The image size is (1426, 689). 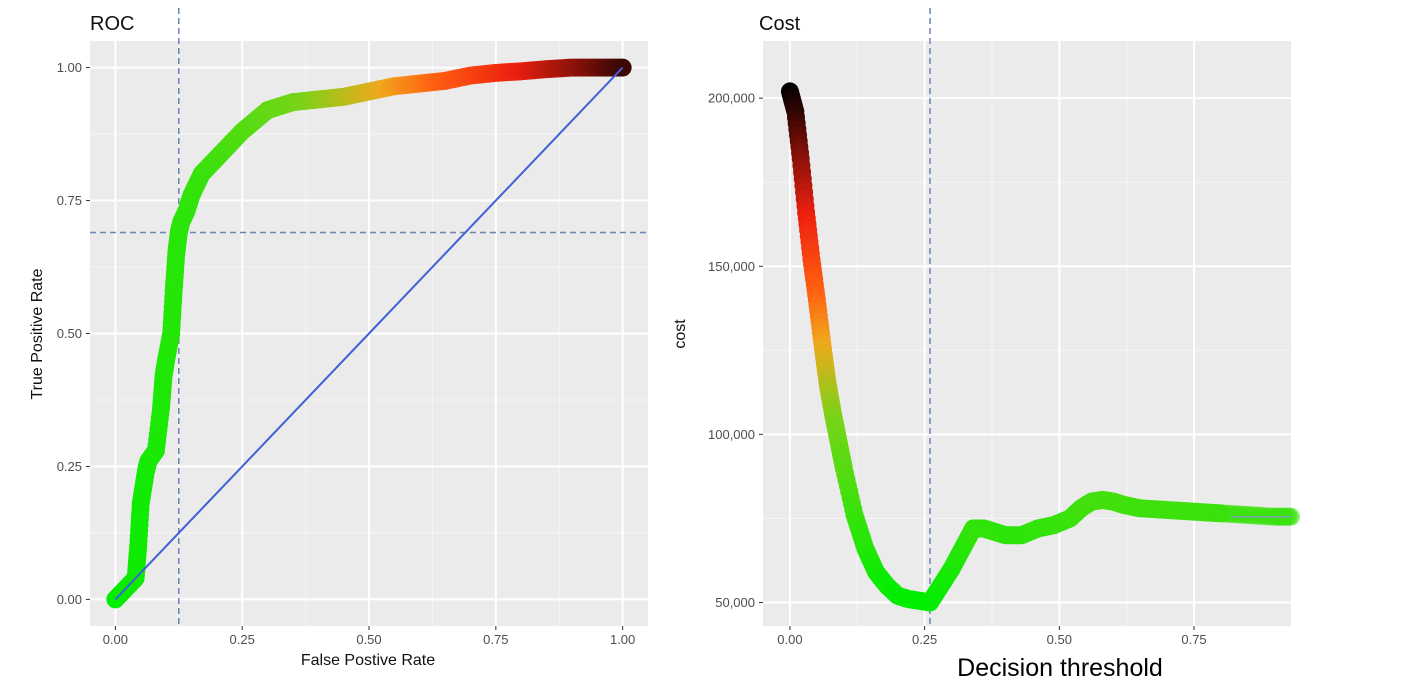 What do you see at coordinates (37, 333) in the screenshot?
I see `roc-y-axis-title: True Positive Rate` at bounding box center [37, 333].